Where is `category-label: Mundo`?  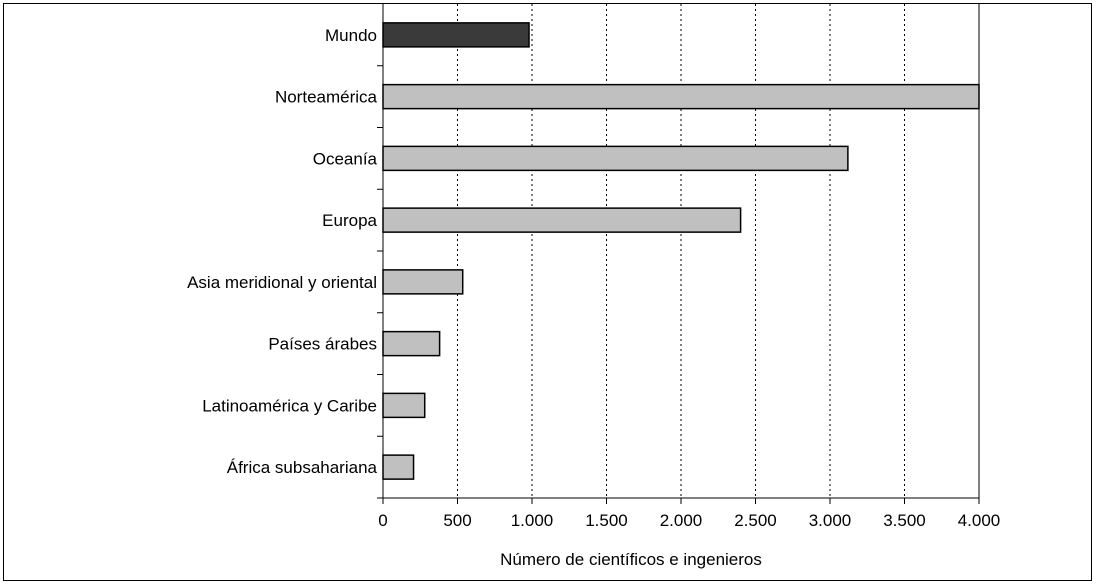 category-label: Mundo is located at coordinates (351, 35).